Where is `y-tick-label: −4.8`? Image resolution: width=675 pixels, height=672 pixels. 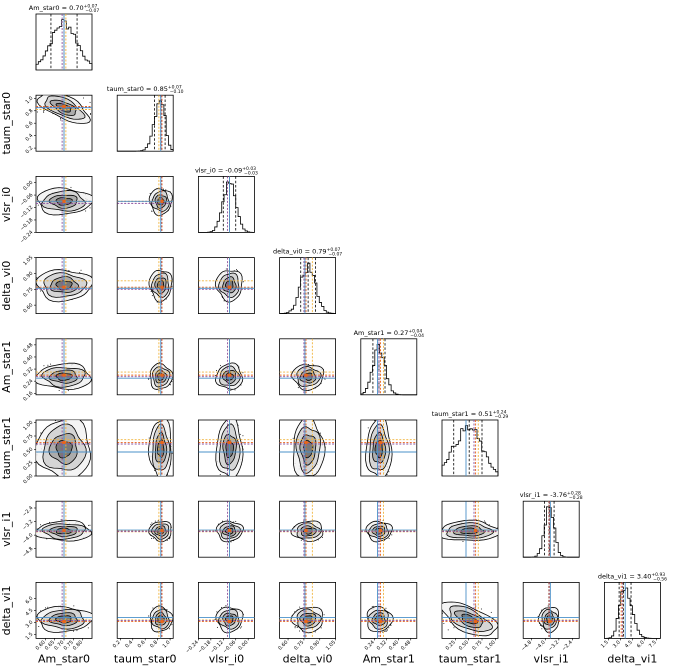
y-tick-label: −4.8 is located at coordinates (28, 552).